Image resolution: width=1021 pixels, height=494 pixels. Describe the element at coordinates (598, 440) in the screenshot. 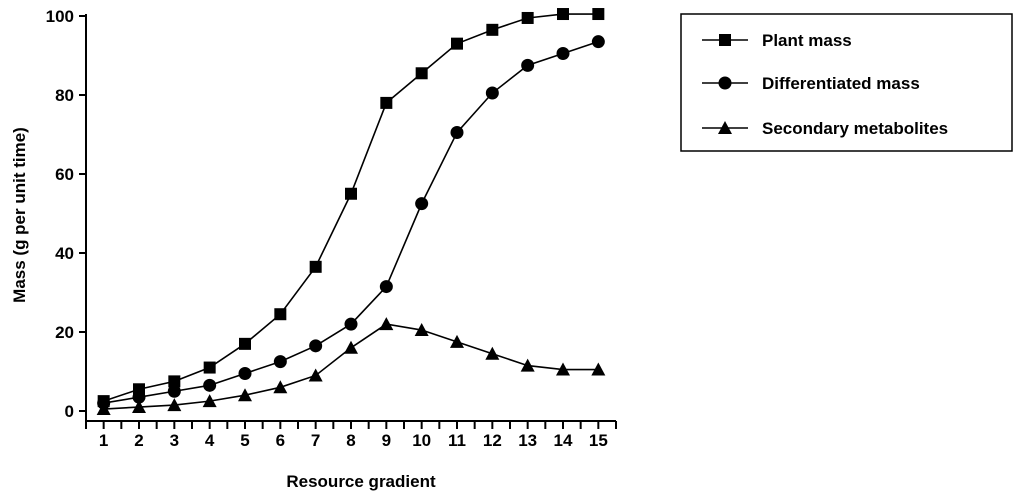

I see `x-tick-label: 15` at that location.